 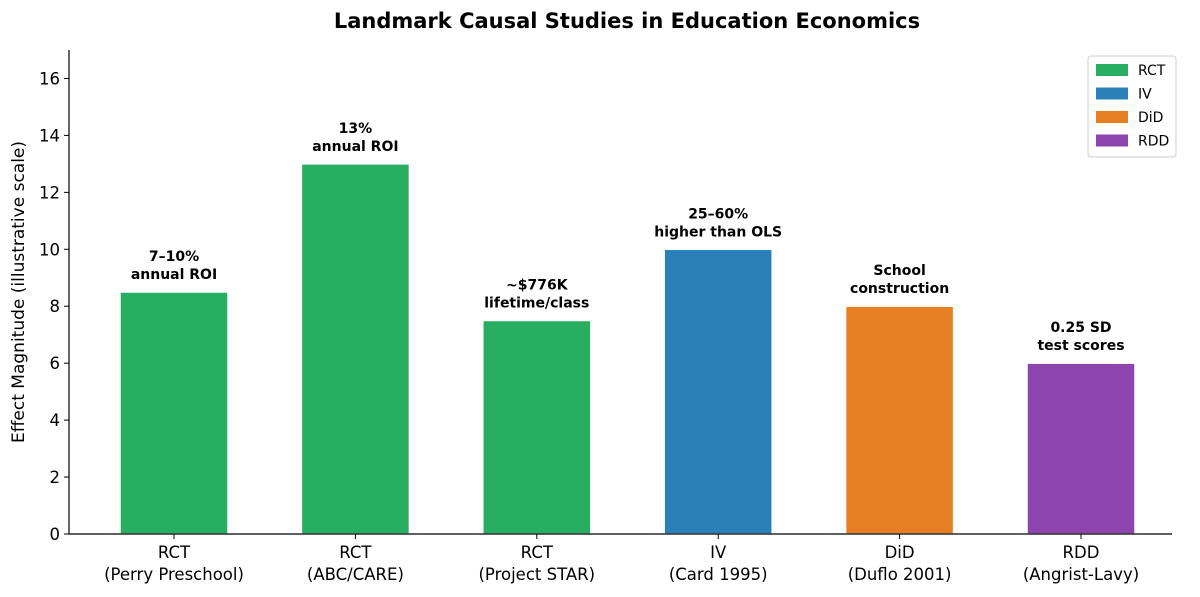 What do you see at coordinates (1112, 117) in the screenshot?
I see `legend-swatch-did` at bounding box center [1112, 117].